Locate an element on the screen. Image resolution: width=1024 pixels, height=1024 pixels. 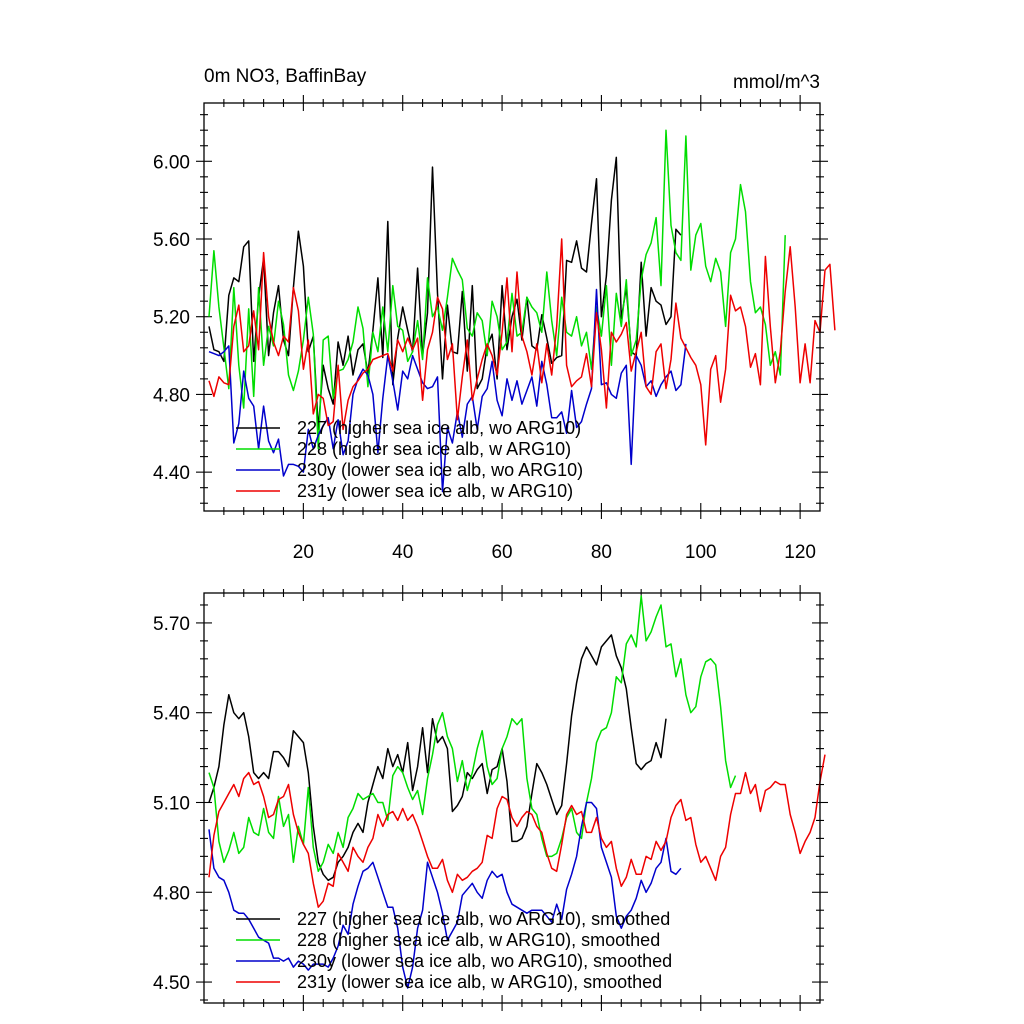
legend-label-3: 230y (lower sea ice alb, wo ARG10) is located at coordinates (440, 470).